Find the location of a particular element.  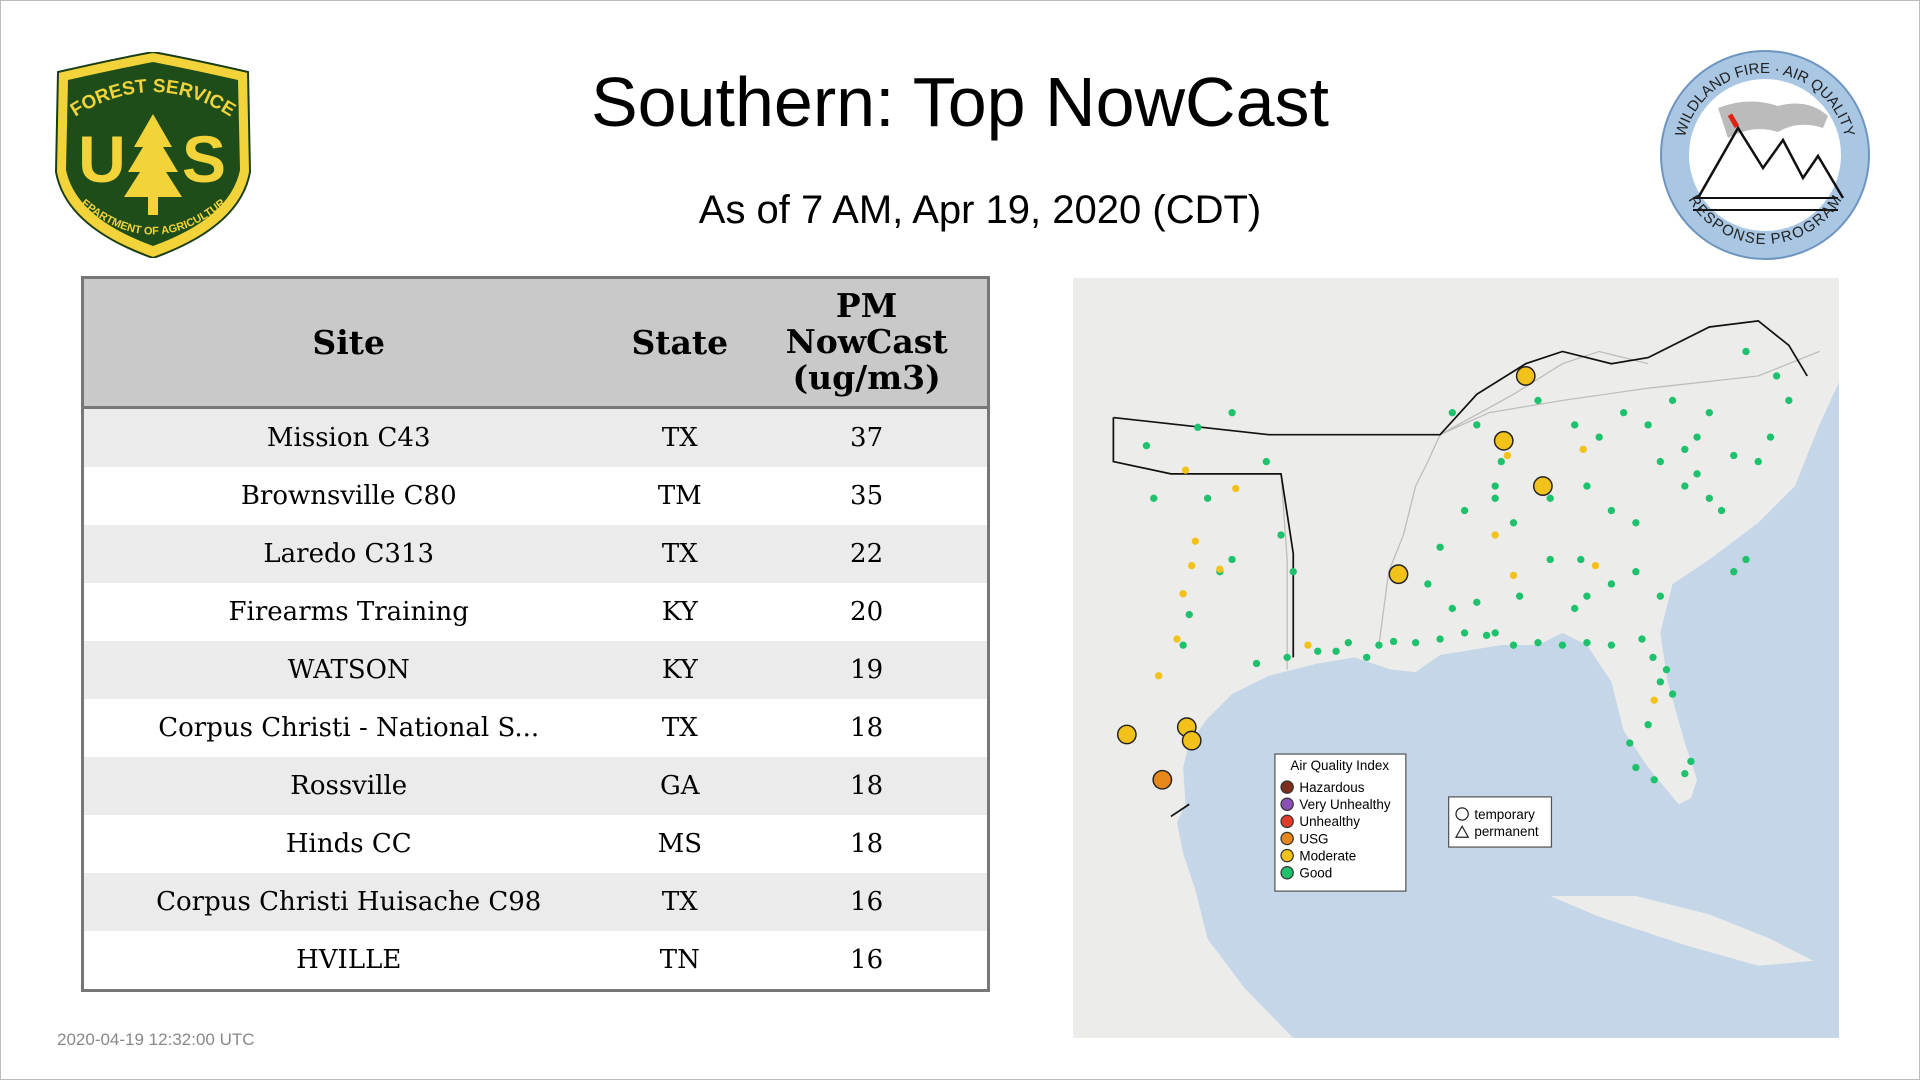

column-header-text: Site is located at coordinates (349, 342).